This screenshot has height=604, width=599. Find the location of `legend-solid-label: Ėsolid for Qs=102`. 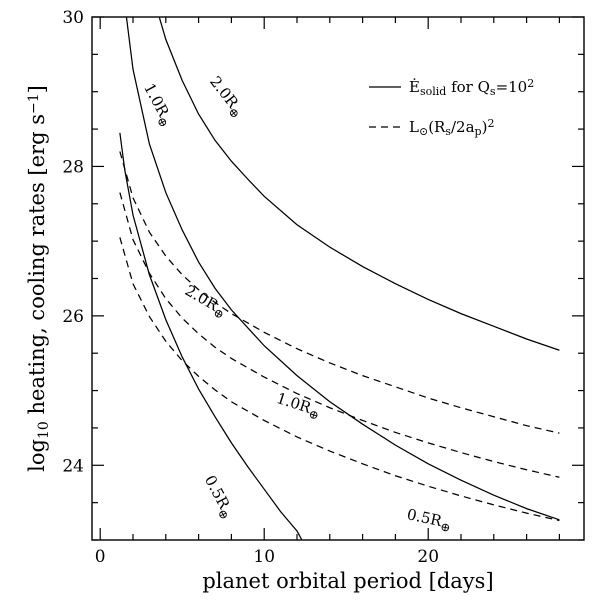

legend-solid-label: Ėsolid for Qs=102 is located at coordinates (471, 87).